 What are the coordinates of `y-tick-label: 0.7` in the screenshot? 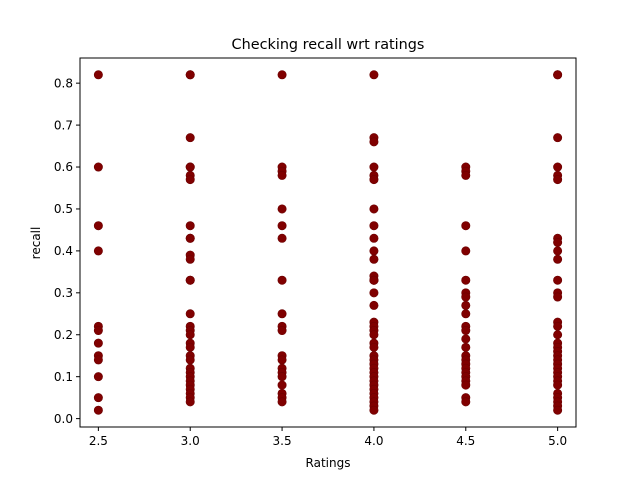 It's located at (63, 125).